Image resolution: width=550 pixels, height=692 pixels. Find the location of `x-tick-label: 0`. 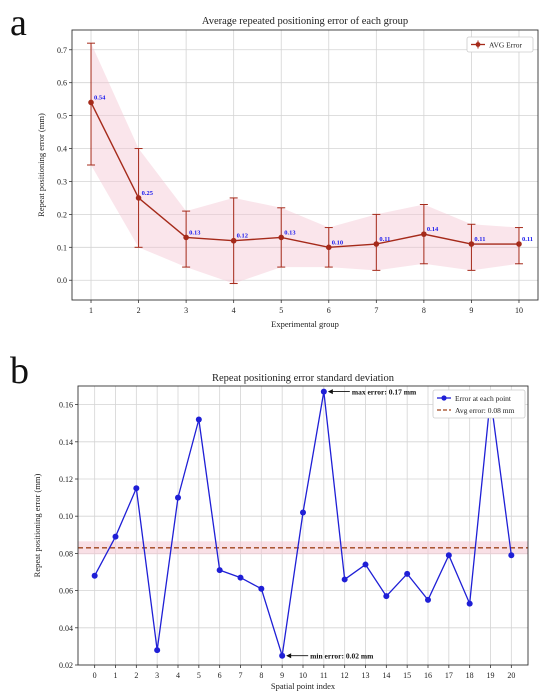

x-tick-label: 0 is located at coordinates (95, 675).